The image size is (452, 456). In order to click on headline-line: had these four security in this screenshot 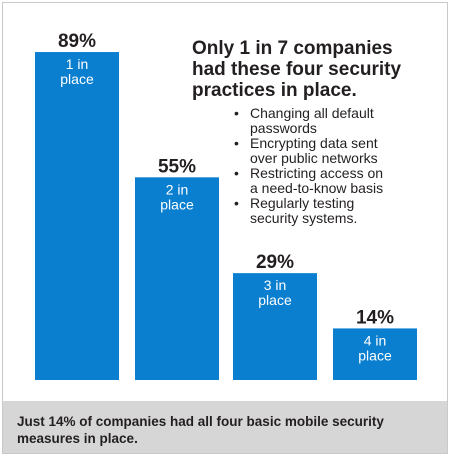, I will do `click(297, 69)`.